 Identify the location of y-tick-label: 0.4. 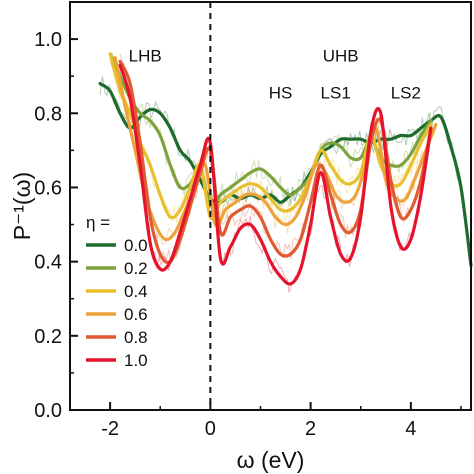
(48, 263).